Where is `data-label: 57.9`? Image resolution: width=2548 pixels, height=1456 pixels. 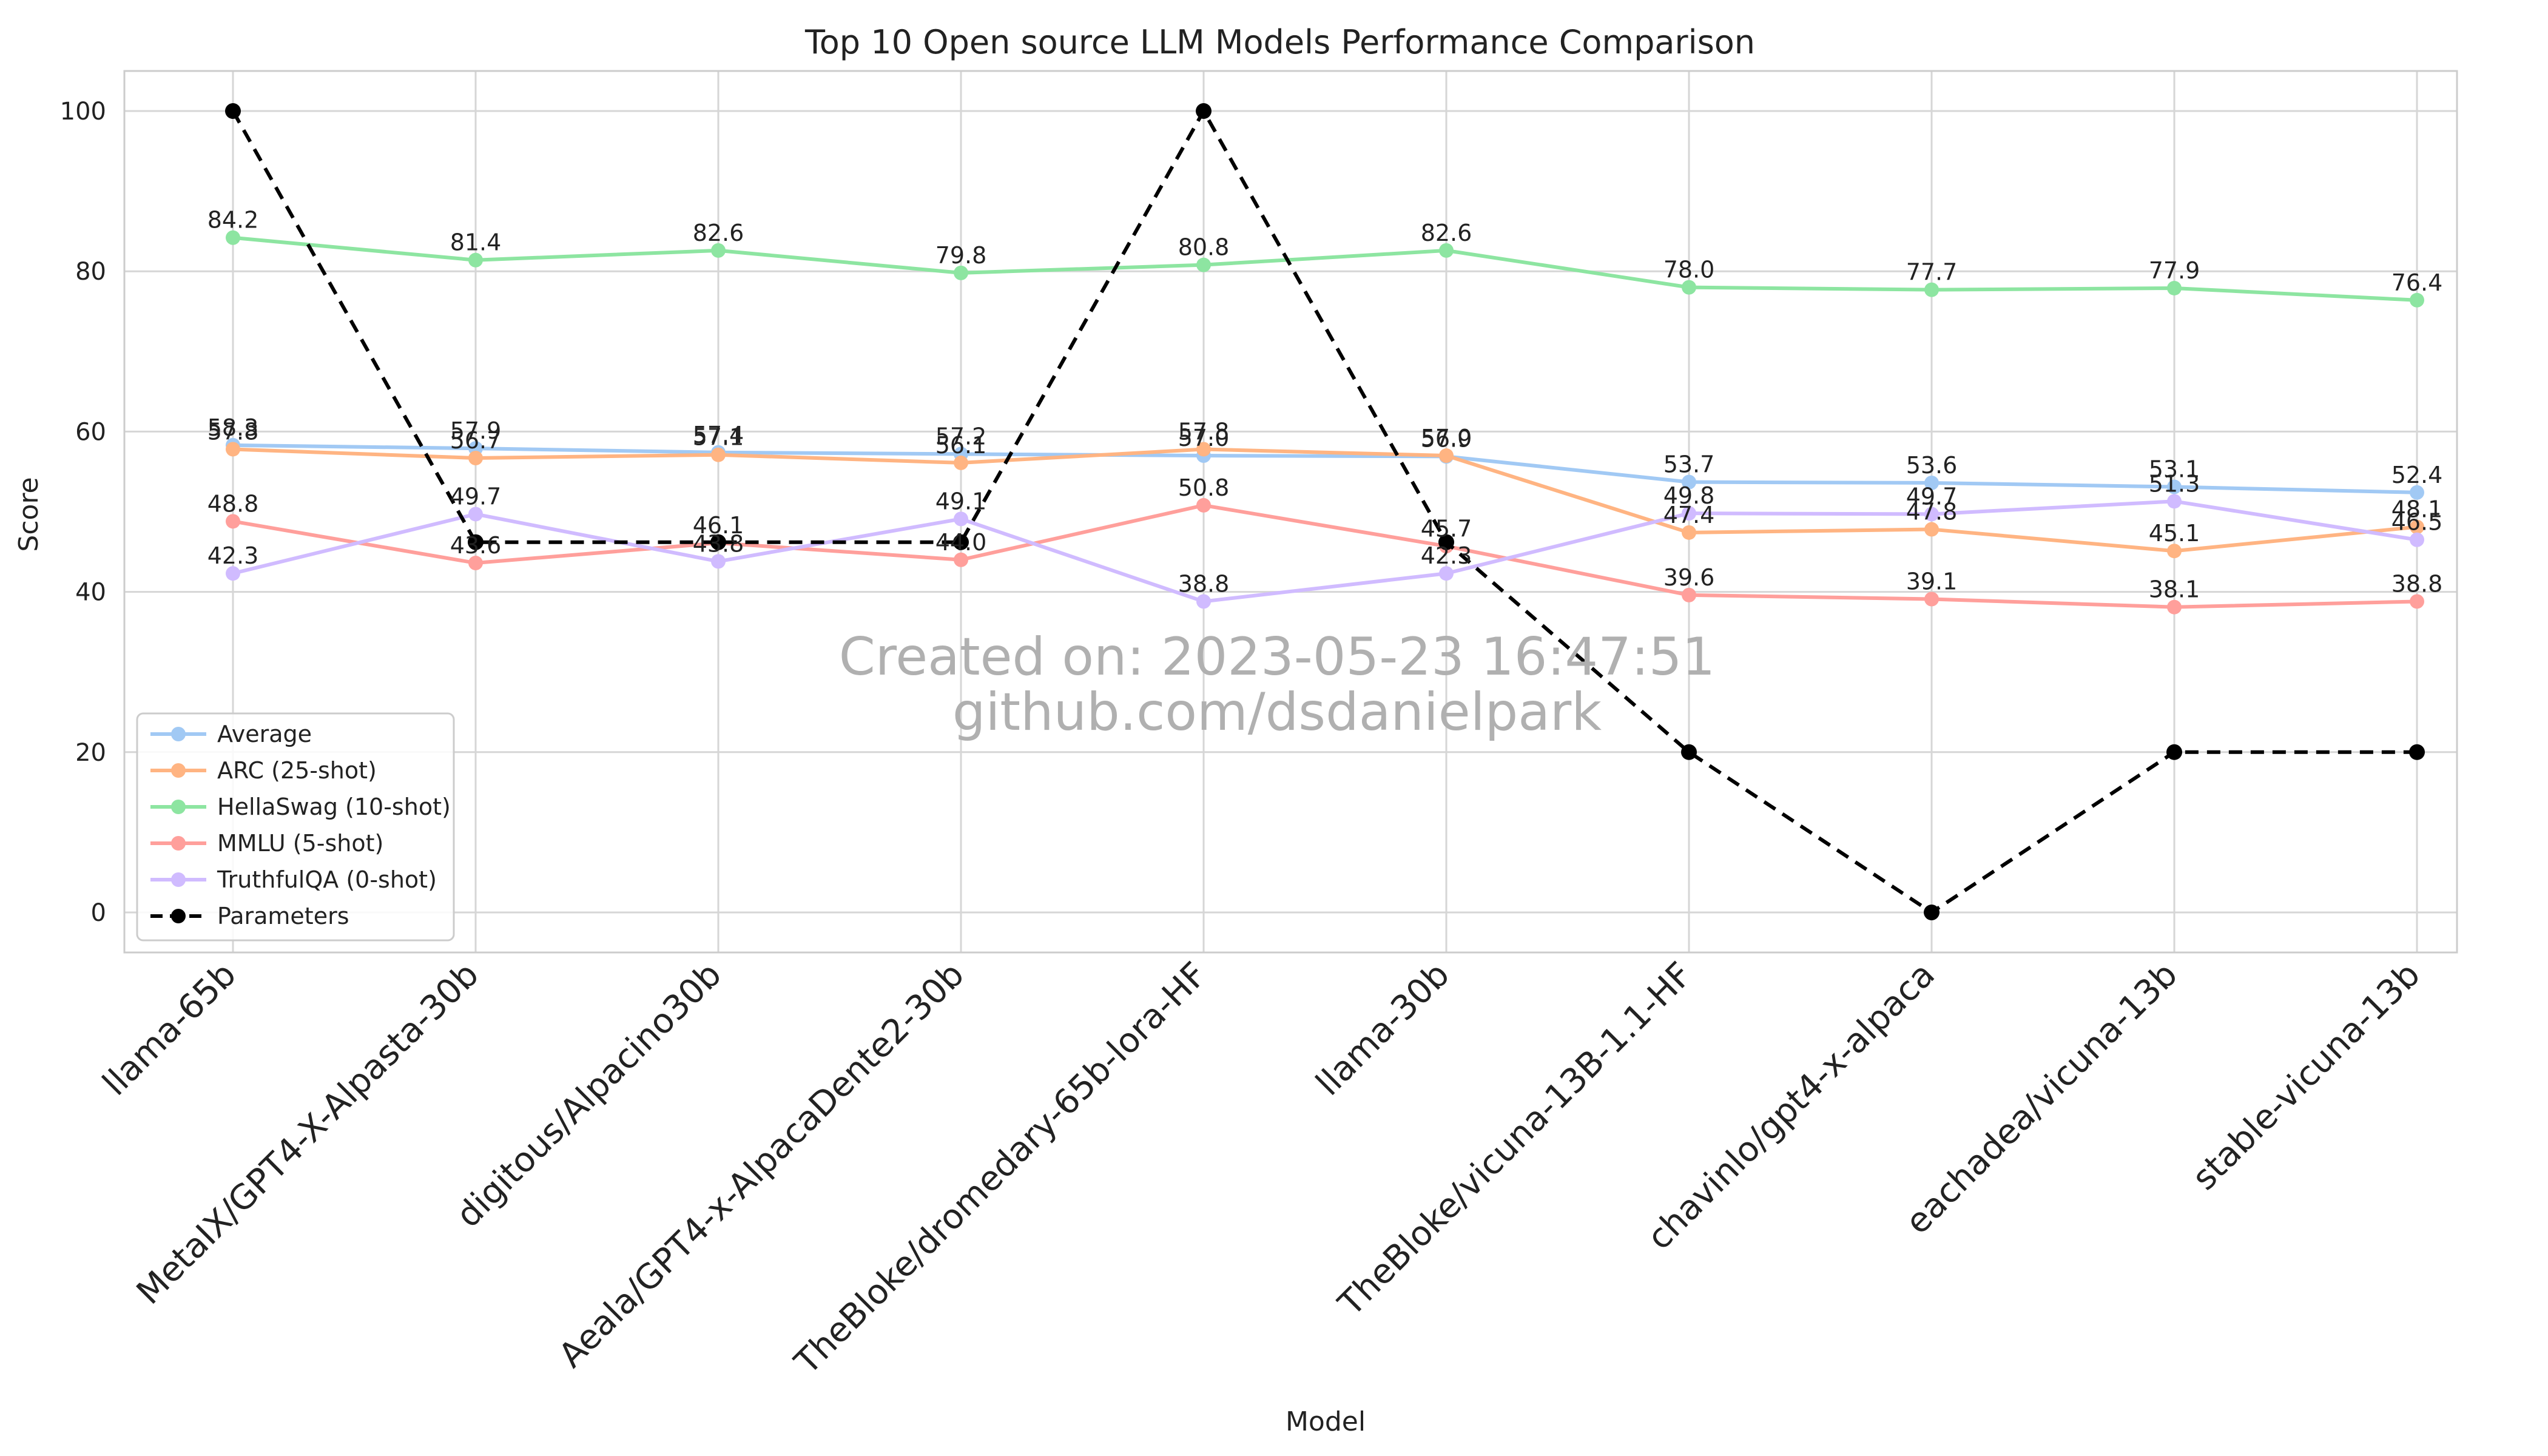 data-label: 57.9 is located at coordinates (476, 430).